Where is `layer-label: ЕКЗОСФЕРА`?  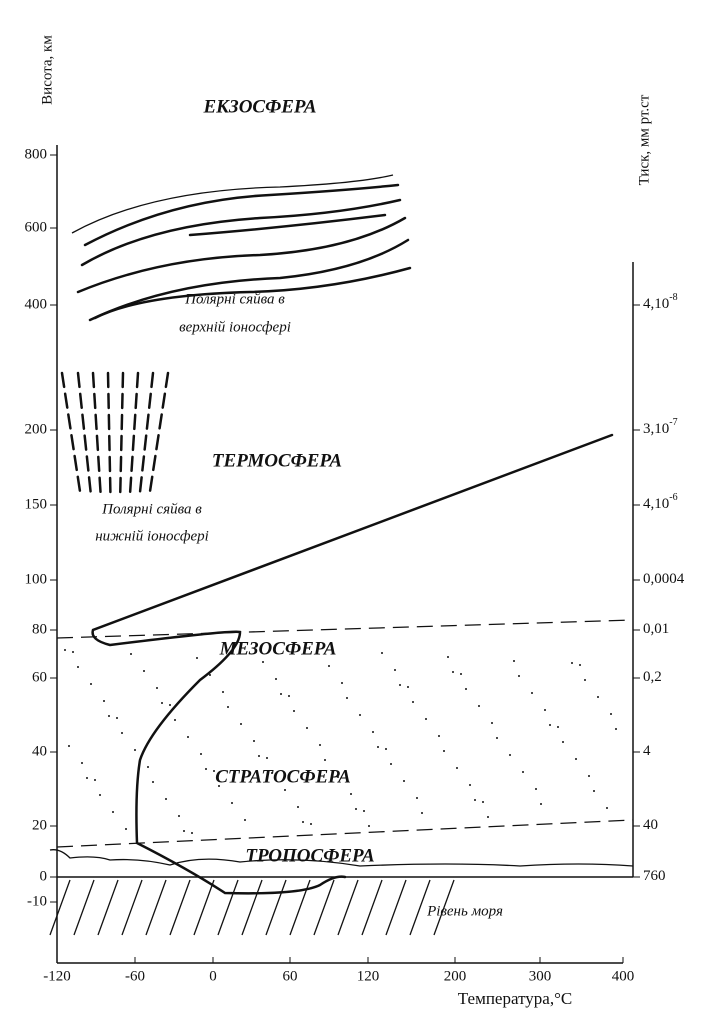 layer-label: ЕКЗОСФЕРА is located at coordinates (259, 106).